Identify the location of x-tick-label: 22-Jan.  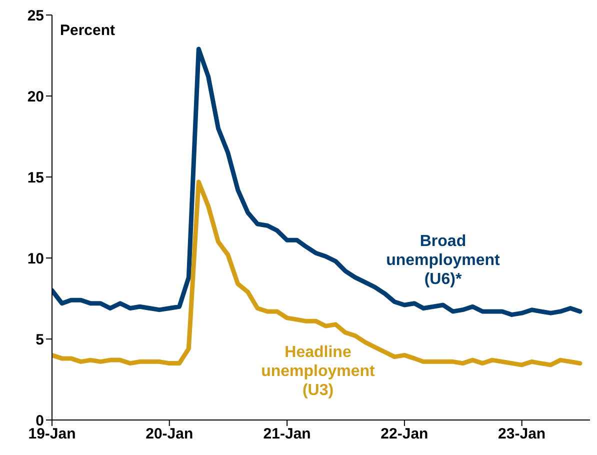
(404, 434).